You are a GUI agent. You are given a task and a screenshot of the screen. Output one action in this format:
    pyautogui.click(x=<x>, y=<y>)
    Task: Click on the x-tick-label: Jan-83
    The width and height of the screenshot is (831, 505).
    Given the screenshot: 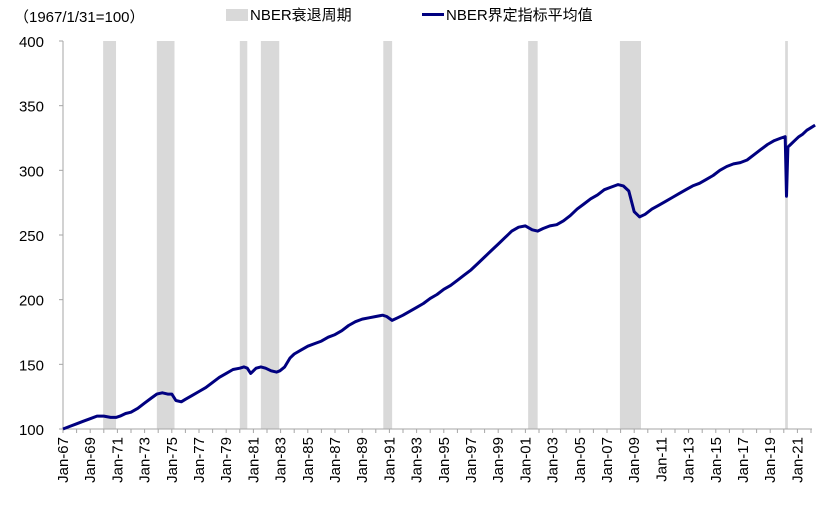 What is the action you would take?
    pyautogui.click(x=281, y=460)
    